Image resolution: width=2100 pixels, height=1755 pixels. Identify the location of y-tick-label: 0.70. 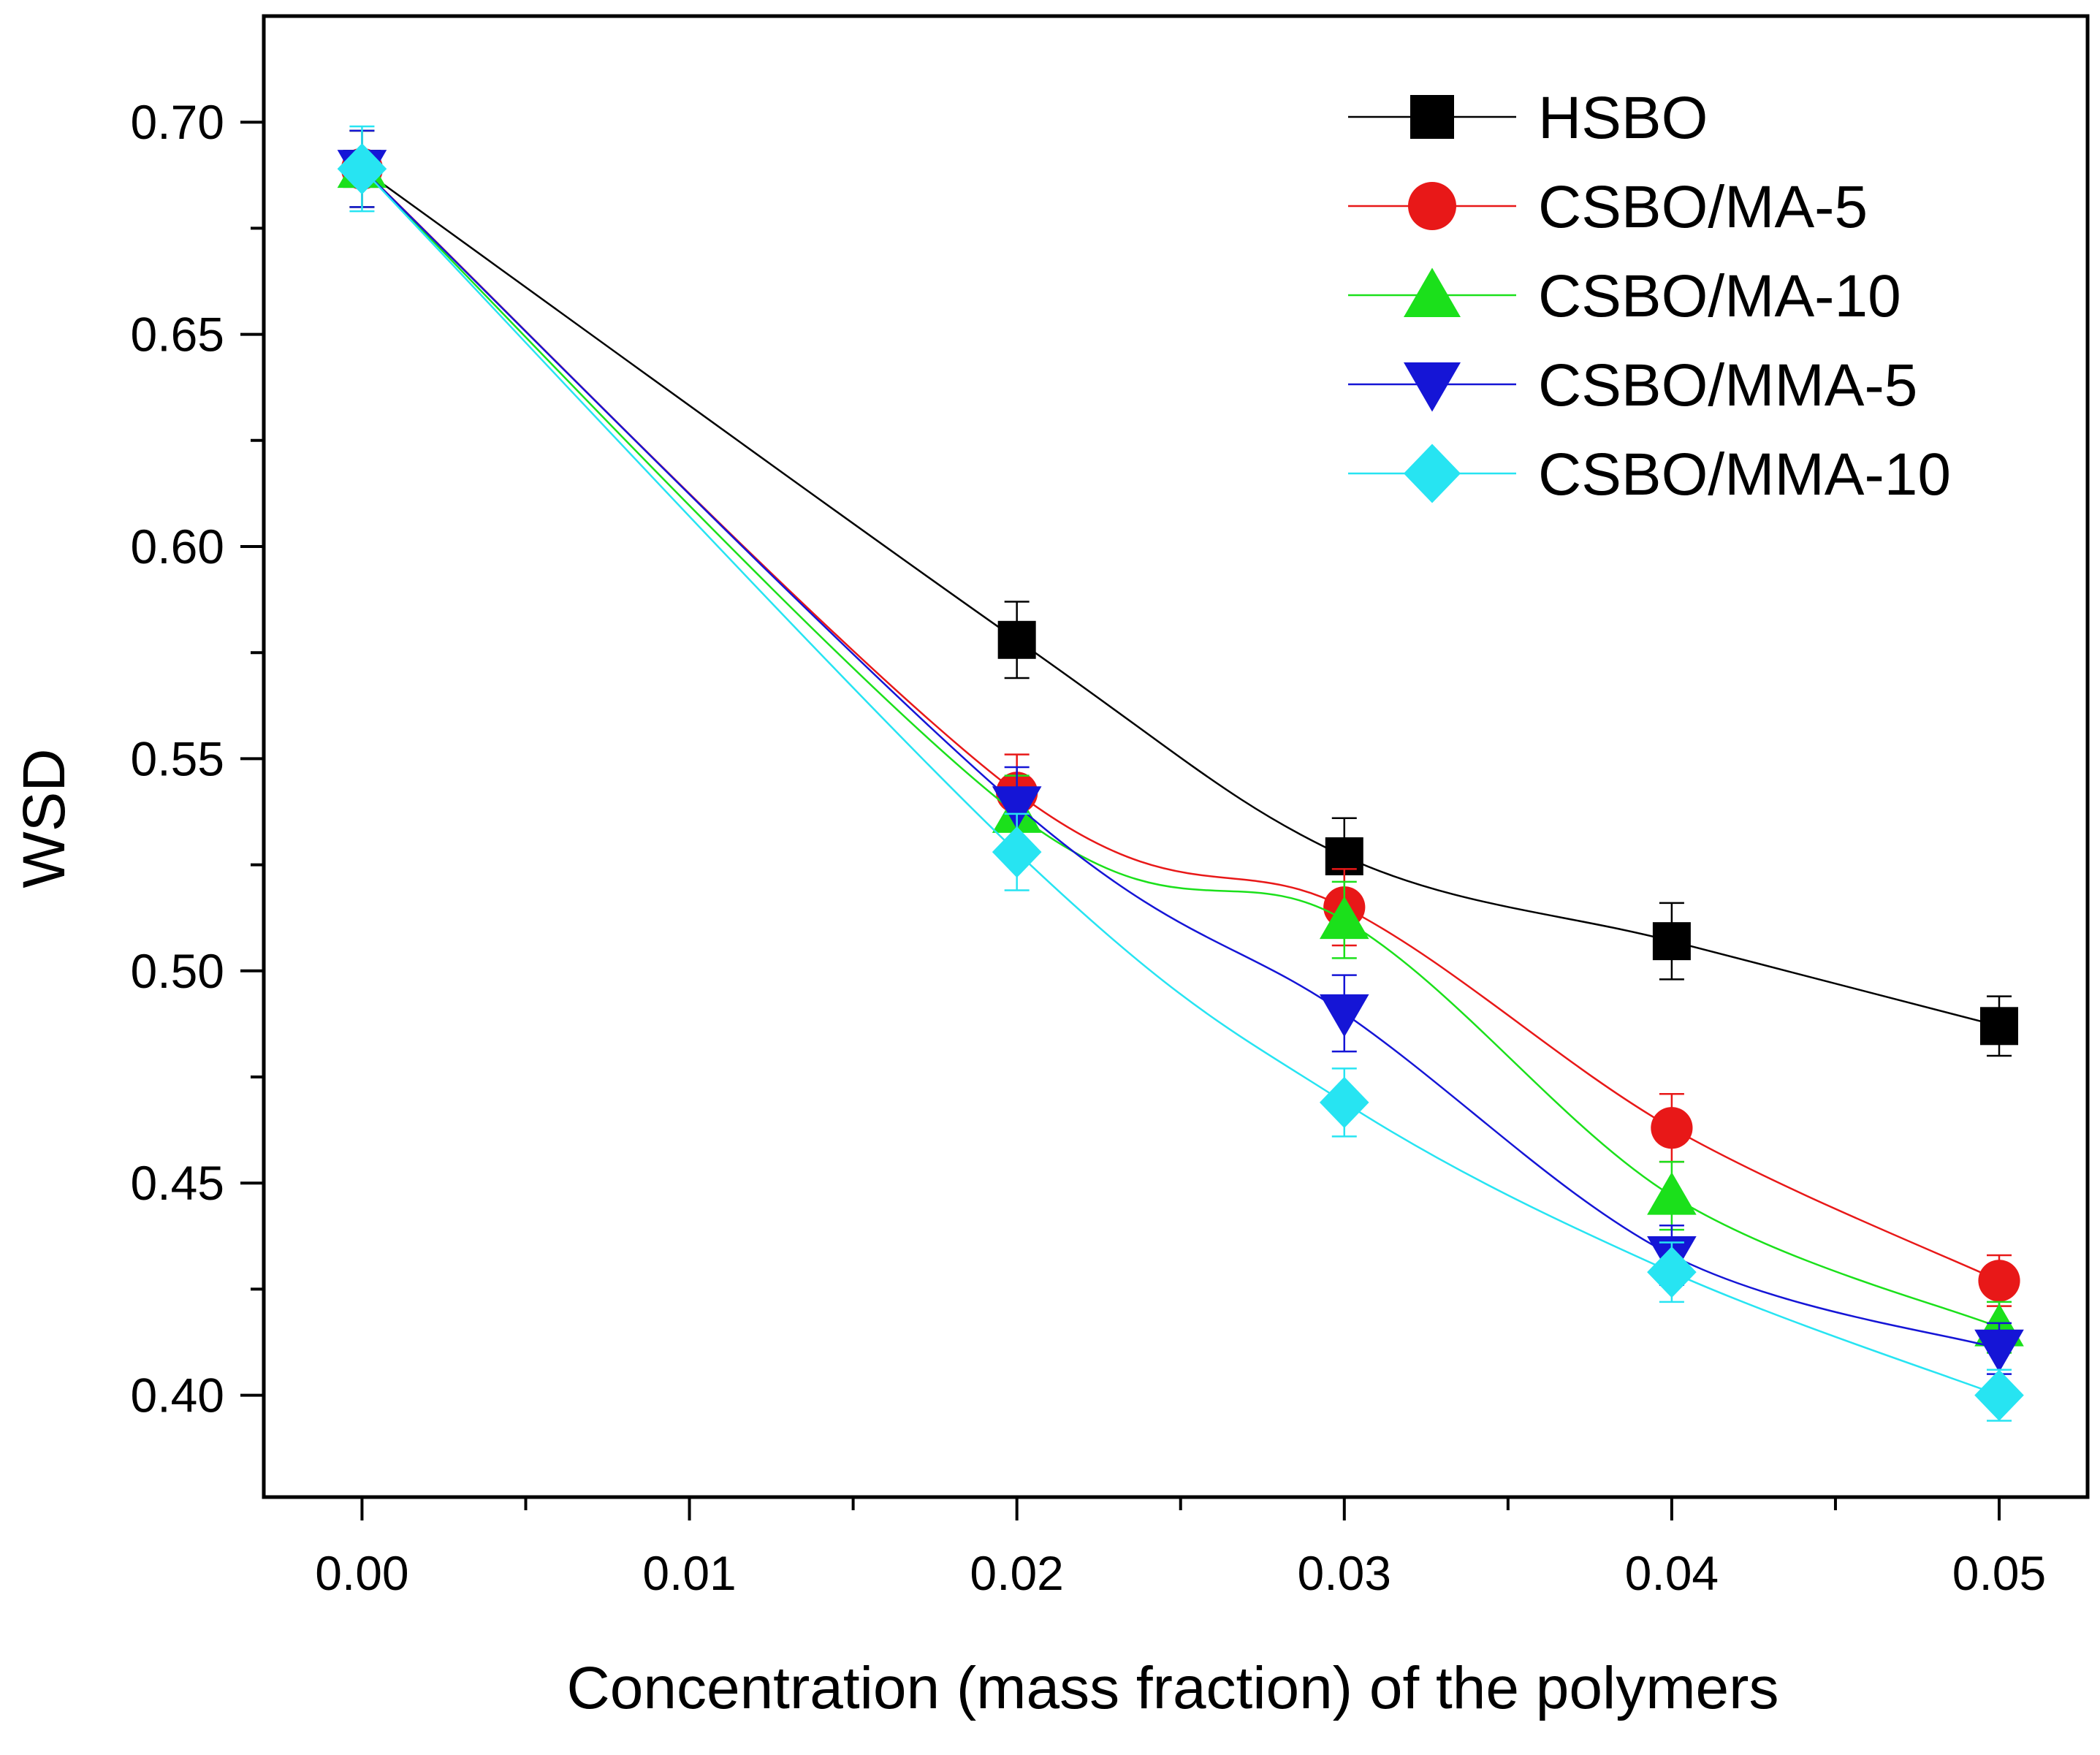
(178, 122).